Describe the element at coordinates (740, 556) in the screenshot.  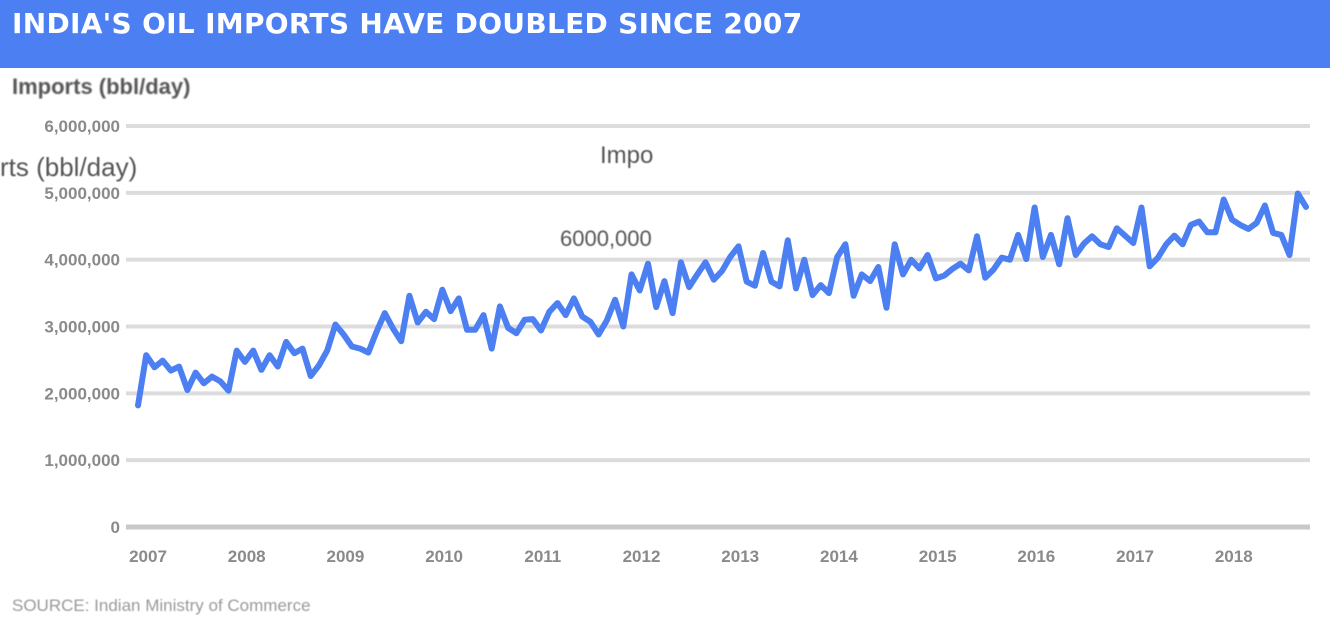
I see `x-tick-label: 2013` at that location.